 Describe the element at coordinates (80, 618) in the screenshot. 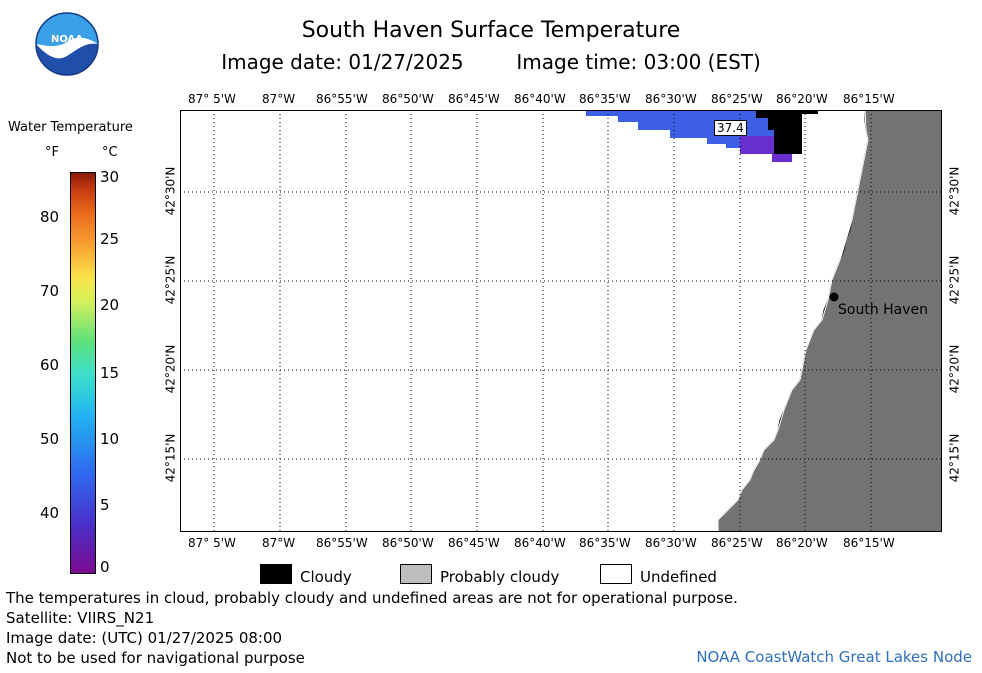

I see `satellite: Satellite: VIIRS_N21` at that location.